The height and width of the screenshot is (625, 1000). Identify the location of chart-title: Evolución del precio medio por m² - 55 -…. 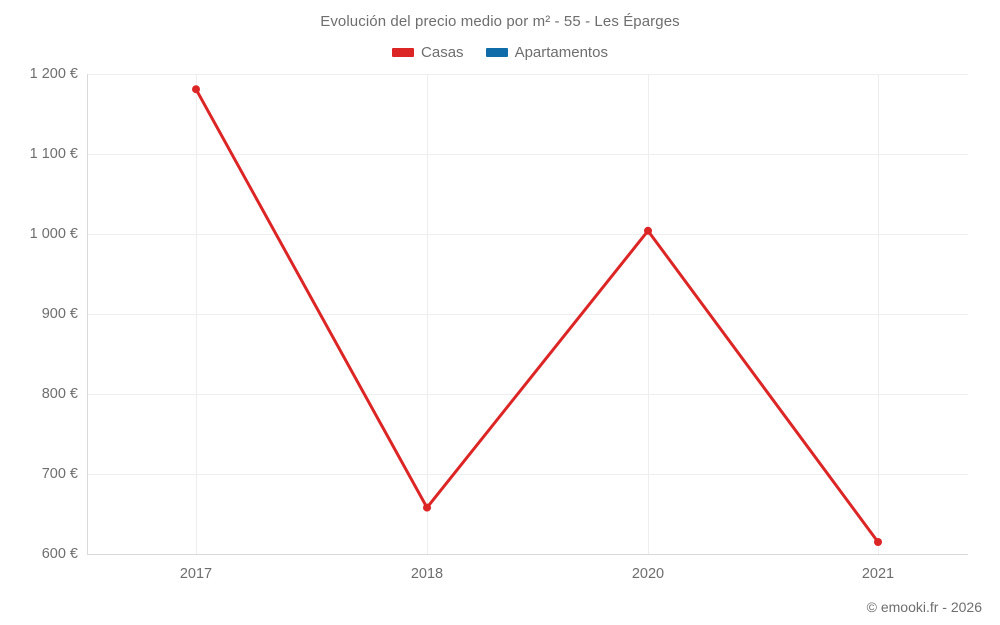
(500, 21).